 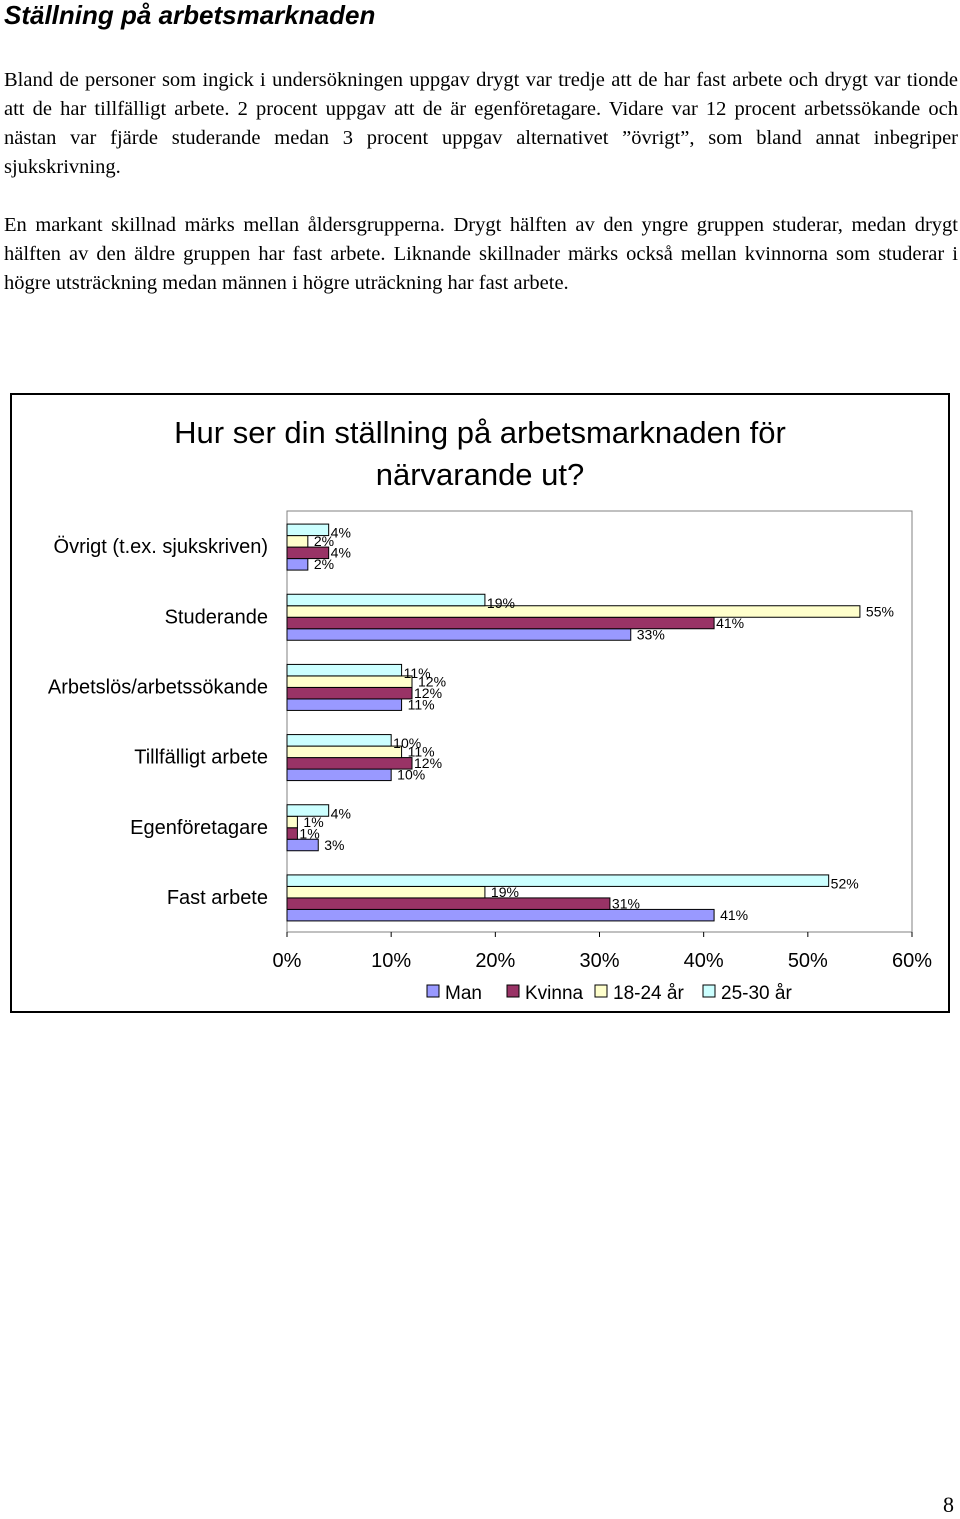 I want to click on category-label: Övrigt (t.ex. sjukskriven), so click(x=161, y=547).